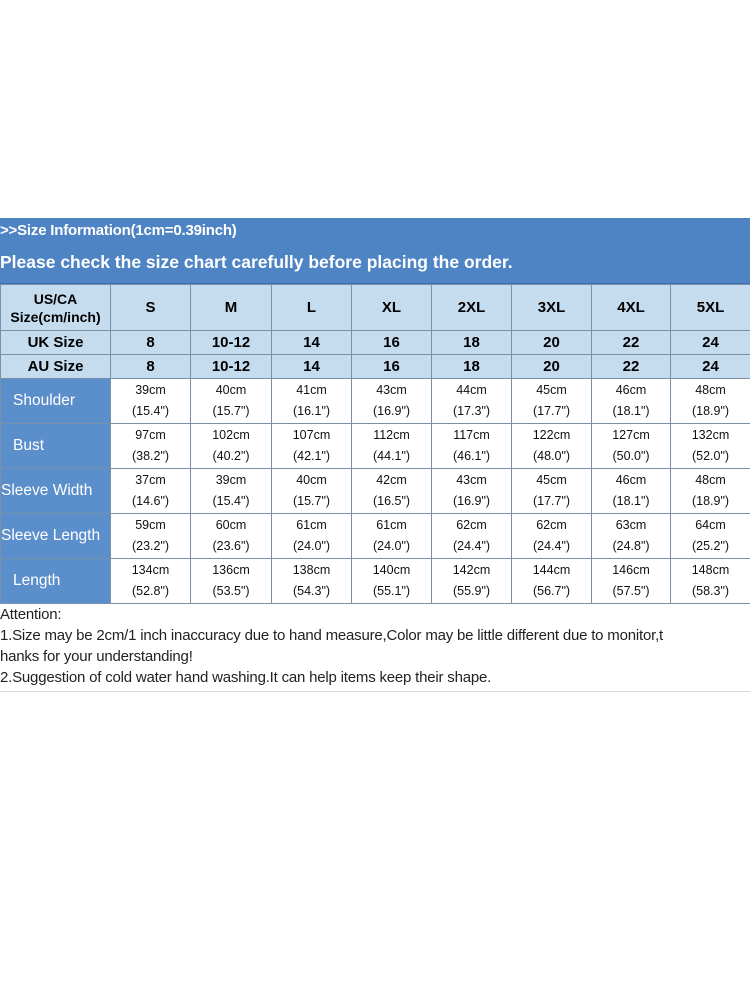 Image resolution: width=750 pixels, height=1000 pixels. I want to click on size-header-m: M, so click(231, 307).